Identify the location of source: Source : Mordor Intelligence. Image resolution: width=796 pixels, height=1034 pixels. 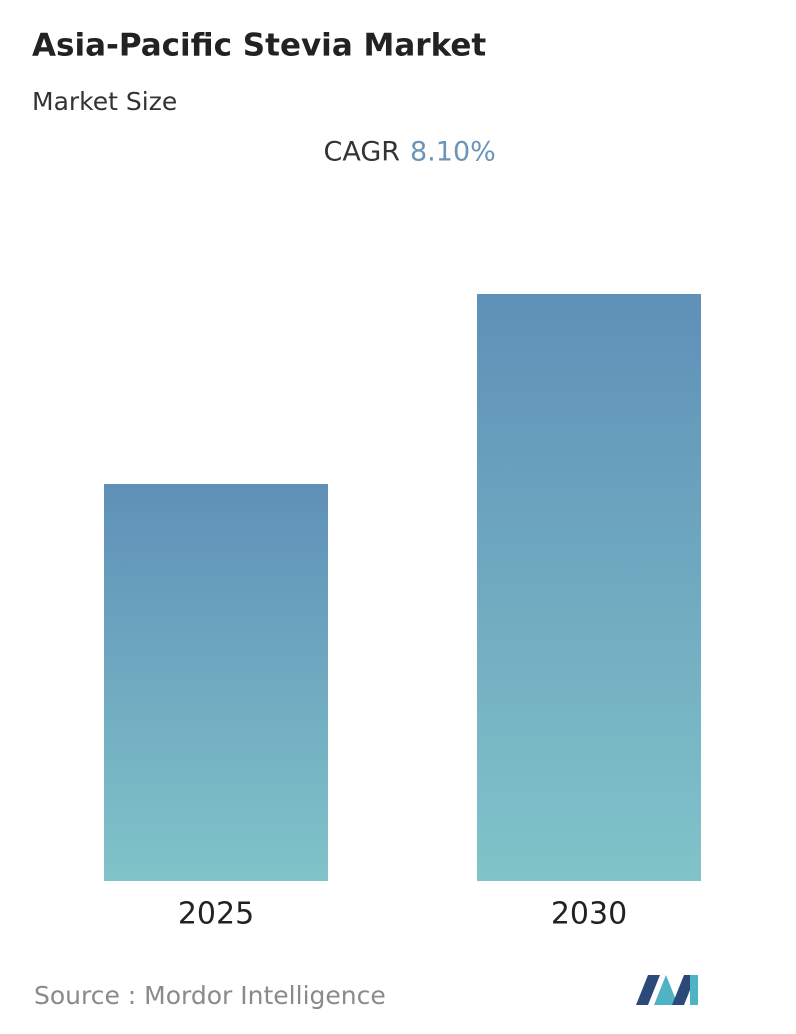
(210, 995).